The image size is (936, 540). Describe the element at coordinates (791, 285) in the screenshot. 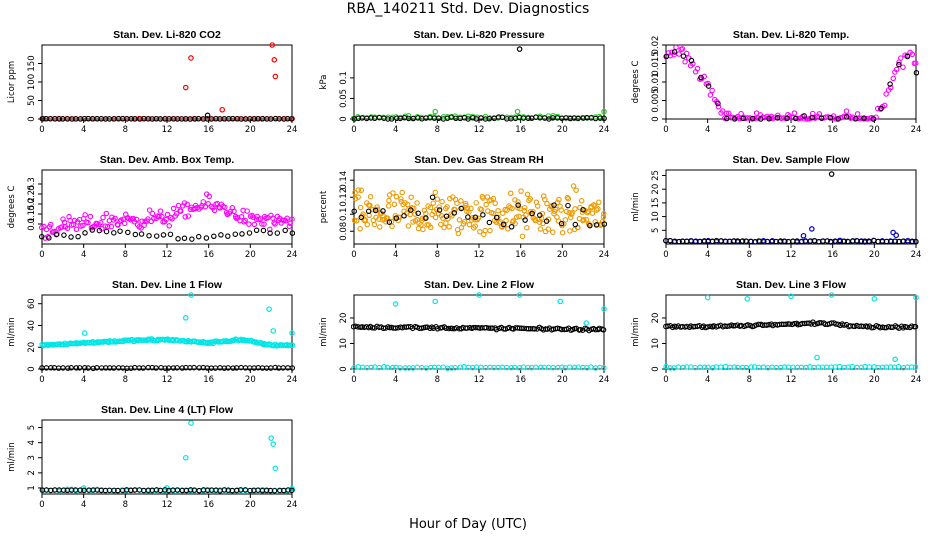

I see `panel-title: Stan. Dev. Line 3 Flow` at that location.